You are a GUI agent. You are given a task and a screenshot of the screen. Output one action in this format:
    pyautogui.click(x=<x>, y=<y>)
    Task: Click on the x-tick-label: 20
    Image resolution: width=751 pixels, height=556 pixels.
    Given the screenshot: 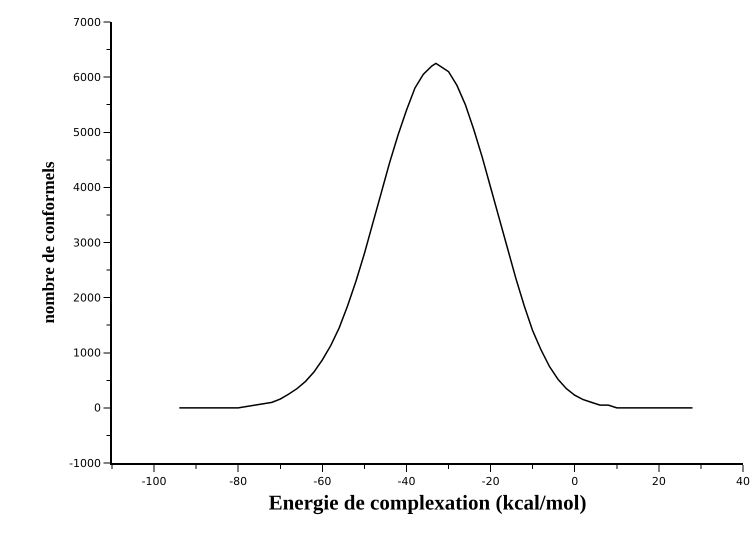 What is the action you would take?
    pyautogui.click(x=659, y=481)
    